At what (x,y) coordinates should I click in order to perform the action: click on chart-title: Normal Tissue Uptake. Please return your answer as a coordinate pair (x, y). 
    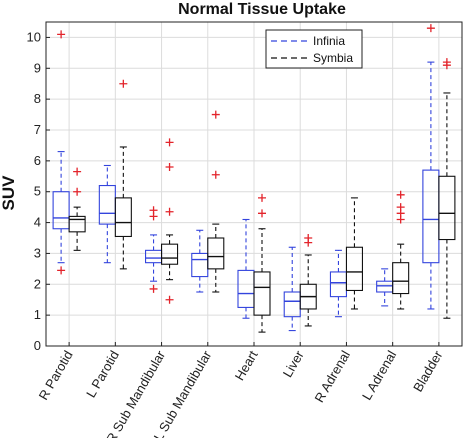
    Looking at the image, I should click on (262, 9).